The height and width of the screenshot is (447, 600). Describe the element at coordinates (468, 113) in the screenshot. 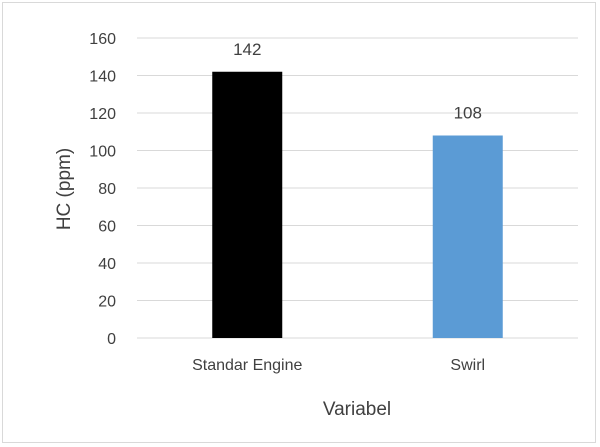

I see `data-label: 108` at that location.